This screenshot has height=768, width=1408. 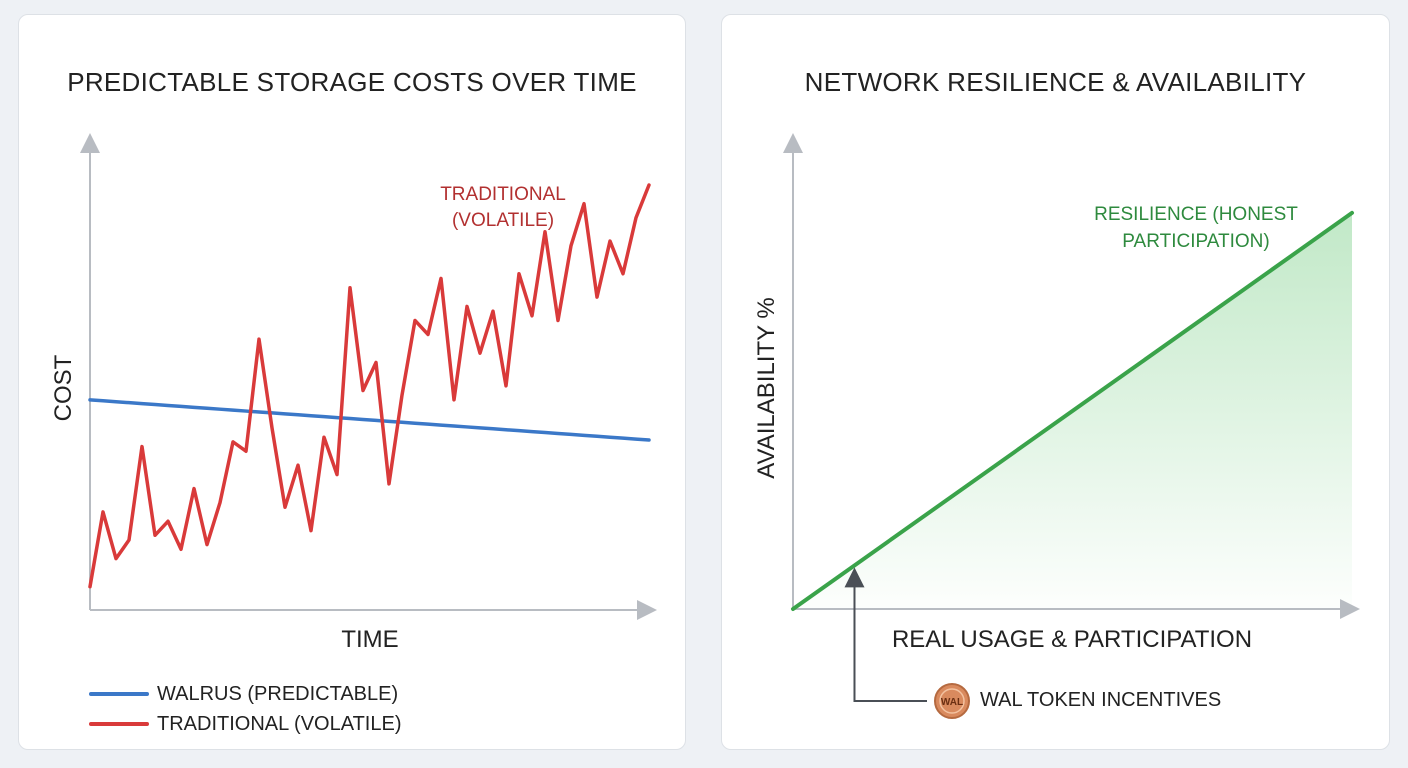 I want to click on traditional-annotation-line1: TRADITIONAL, so click(x=503, y=194).